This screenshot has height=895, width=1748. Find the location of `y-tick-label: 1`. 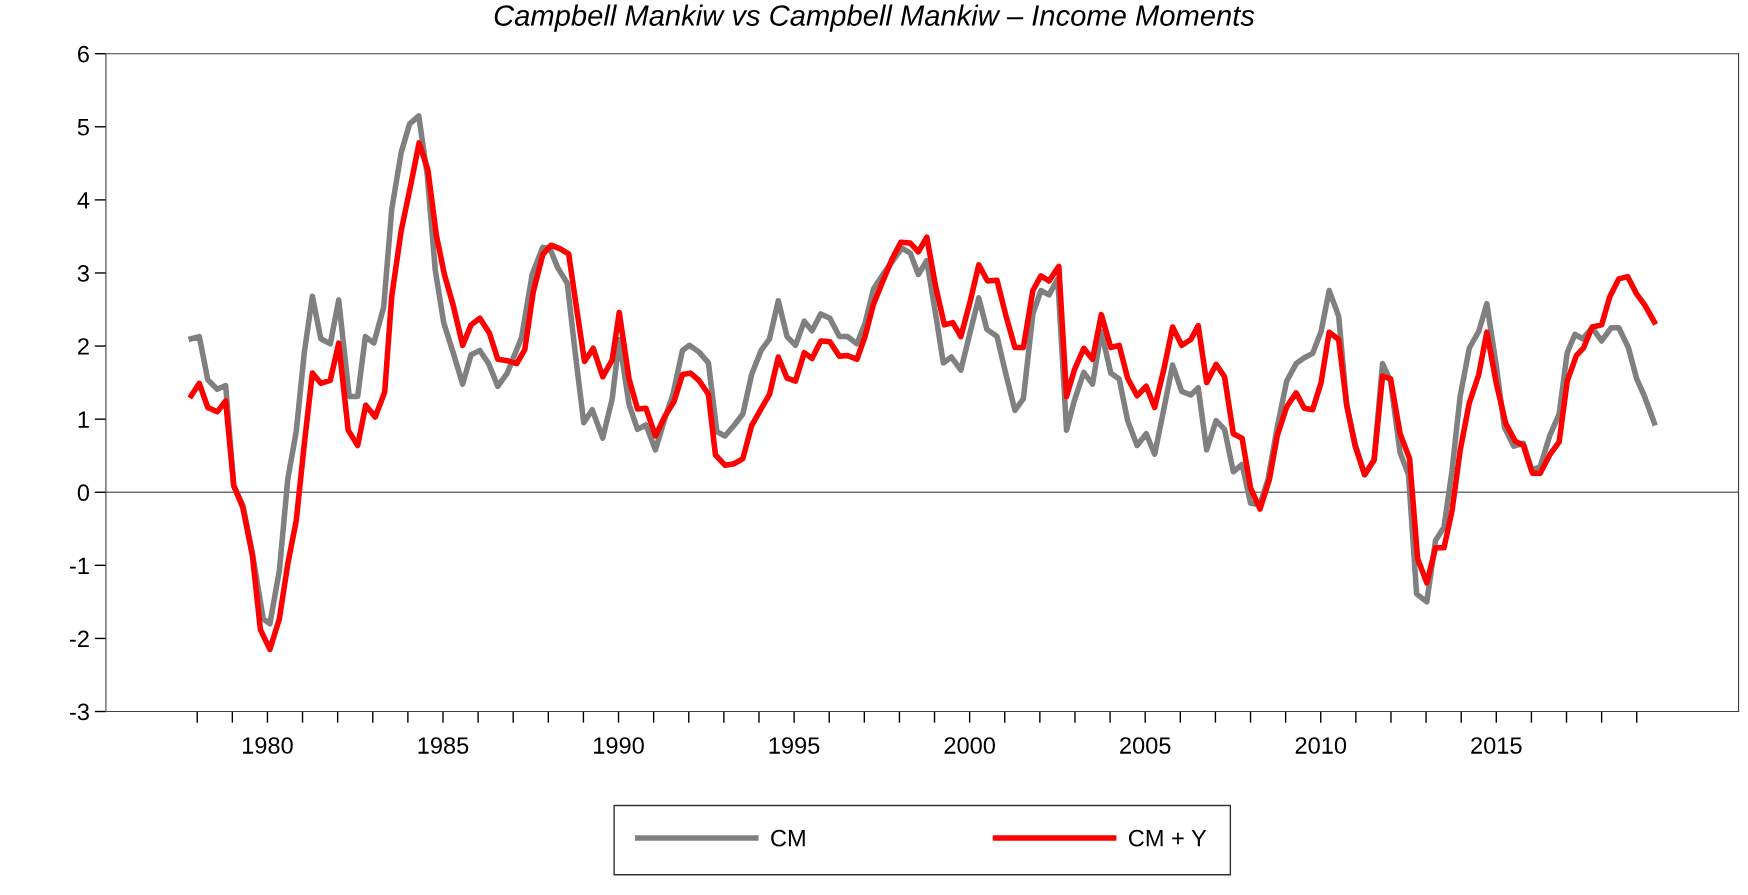

y-tick-label: 1 is located at coordinates (83, 419).